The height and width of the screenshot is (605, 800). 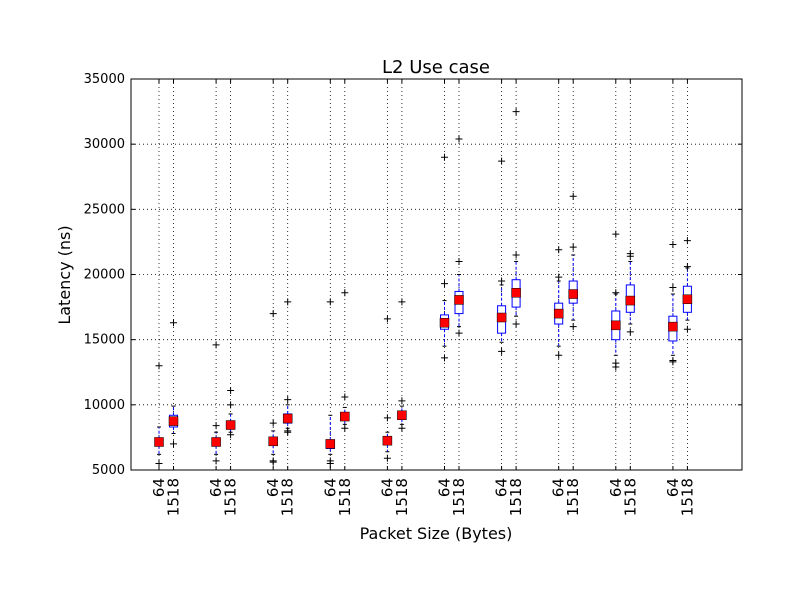 I want to click on y-tick-label: 10000, so click(x=104, y=405).